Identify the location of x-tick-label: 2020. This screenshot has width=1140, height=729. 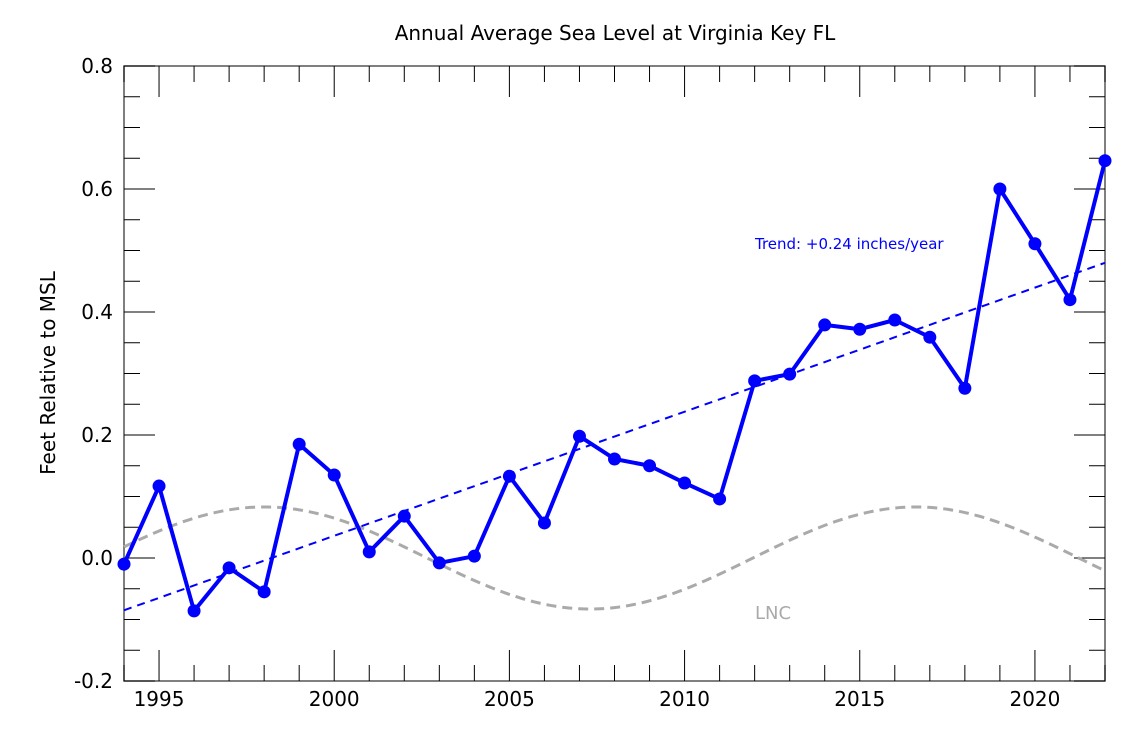
(1034, 699).